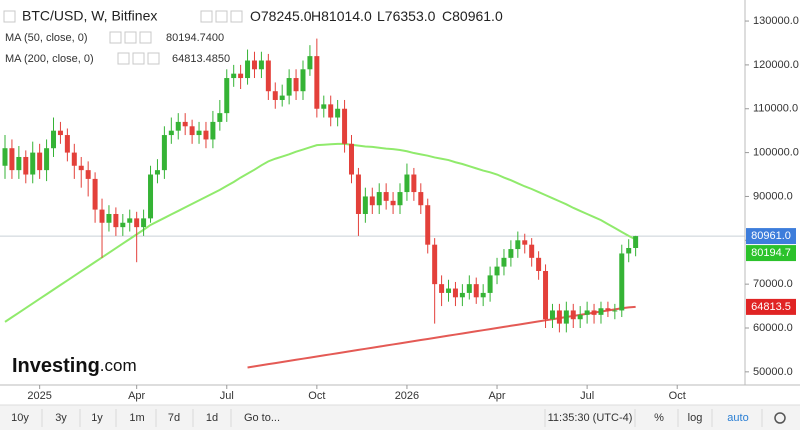 The width and height of the screenshot is (800, 430). Describe the element at coordinates (695, 418) in the screenshot. I see `option-button: log` at that location.